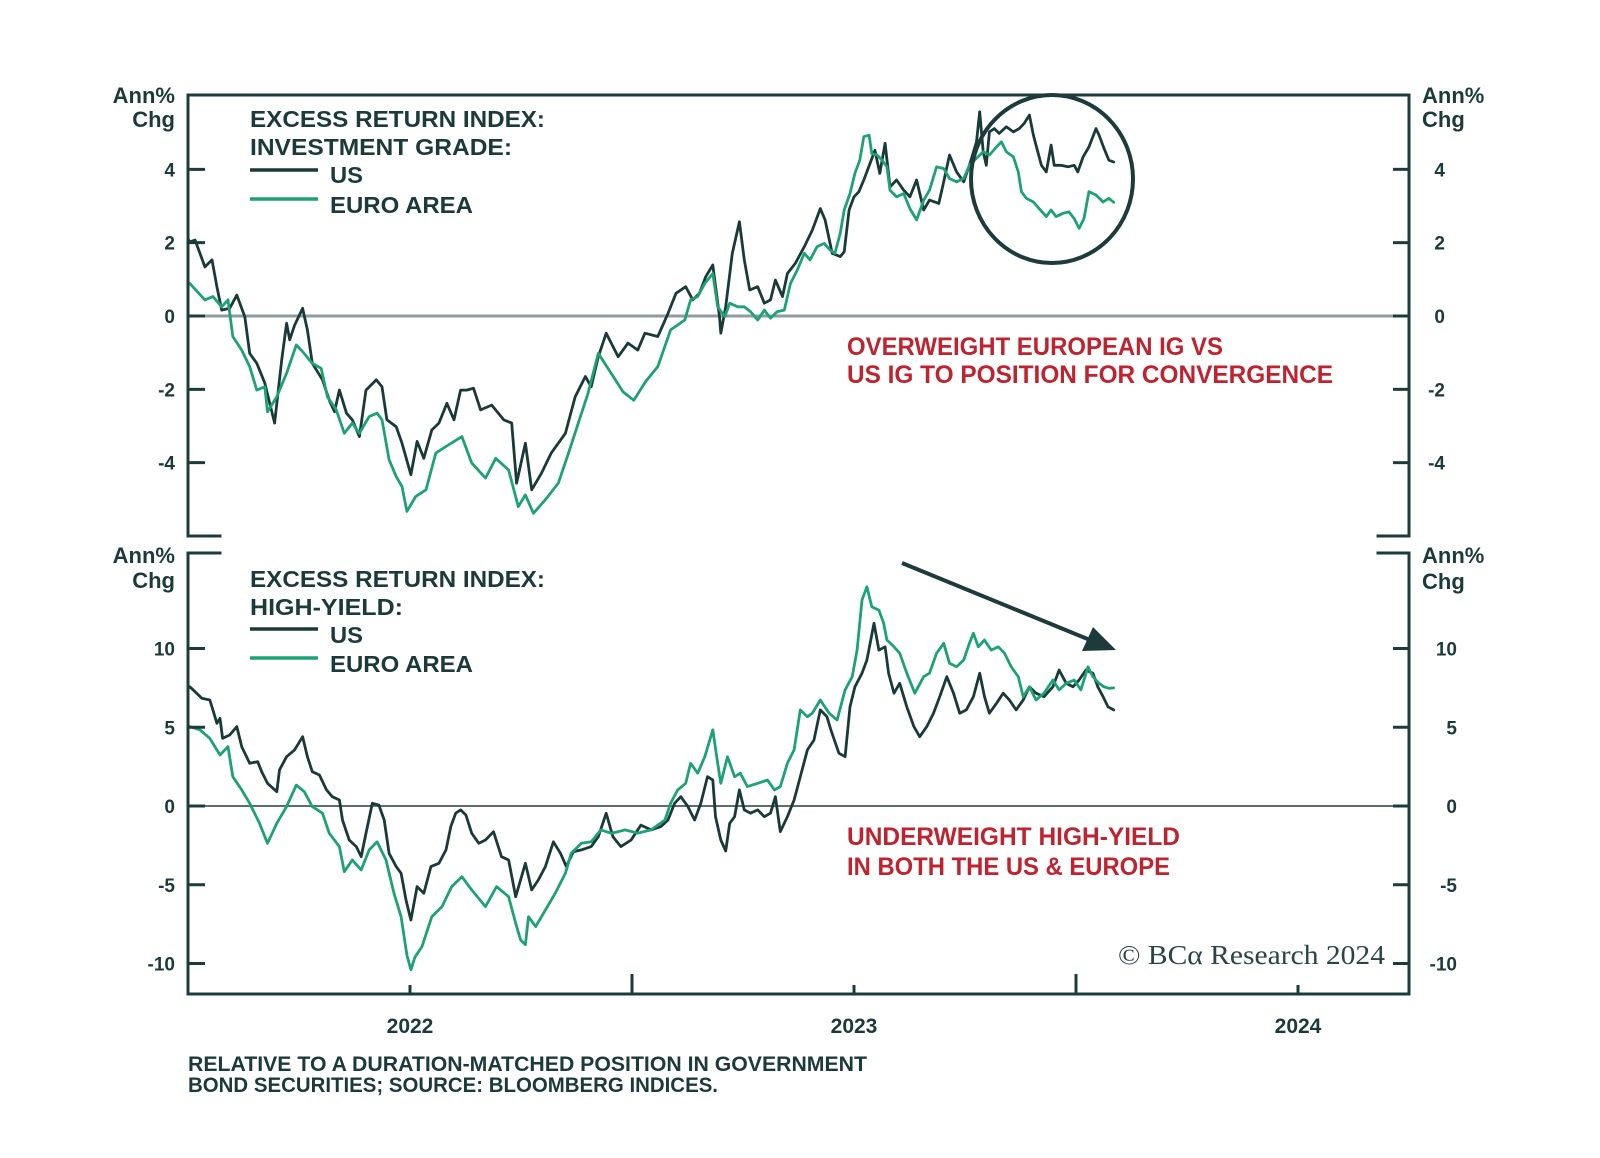 The width and height of the screenshot is (1600, 1158). Describe the element at coordinates (144, 555) in the screenshot. I see `hy-left-unit-line1: Ann%` at that location.